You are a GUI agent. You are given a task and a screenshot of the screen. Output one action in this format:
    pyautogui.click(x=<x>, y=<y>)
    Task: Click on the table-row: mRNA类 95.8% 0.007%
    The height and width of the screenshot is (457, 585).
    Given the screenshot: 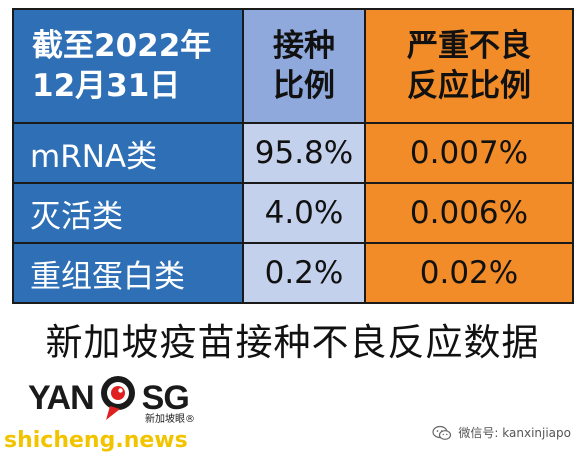 What is the action you would take?
    pyautogui.click(x=293, y=153)
    